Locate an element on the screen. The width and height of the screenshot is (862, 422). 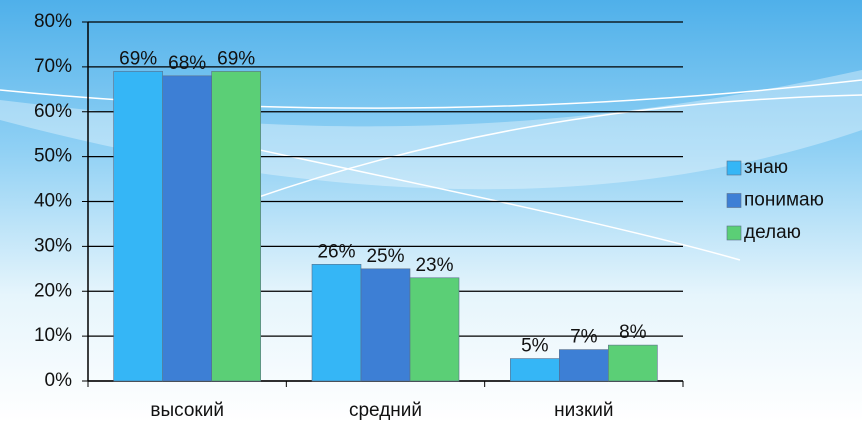
legend-label: знаю is located at coordinates (766, 167).